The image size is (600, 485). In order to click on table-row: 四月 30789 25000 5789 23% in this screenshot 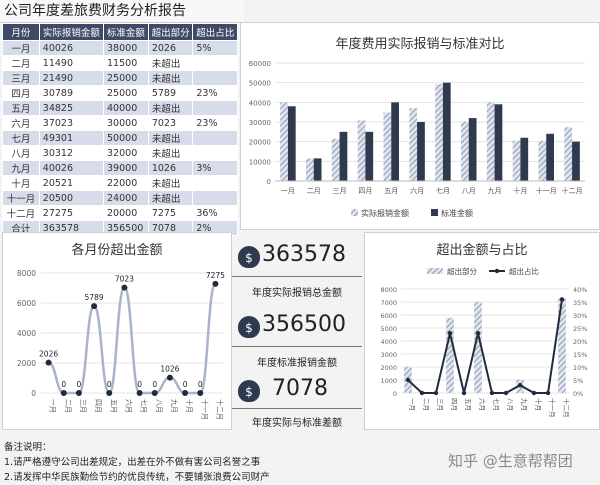, I will do `click(120, 93)`.